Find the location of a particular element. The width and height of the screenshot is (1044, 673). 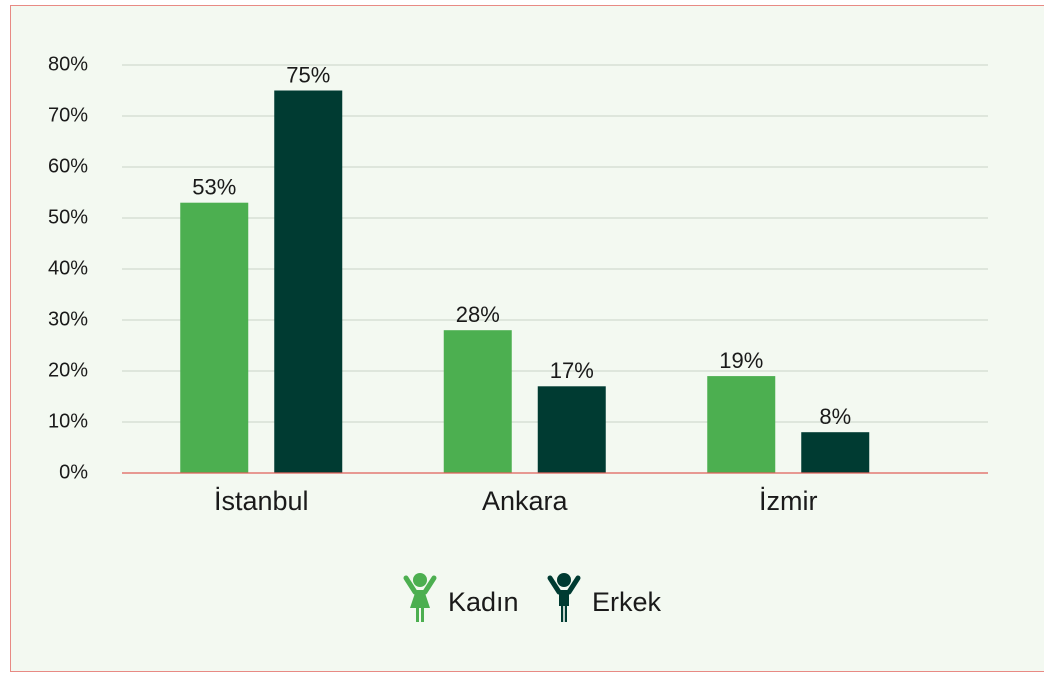

y-tick-label: 70% is located at coordinates (68, 115).